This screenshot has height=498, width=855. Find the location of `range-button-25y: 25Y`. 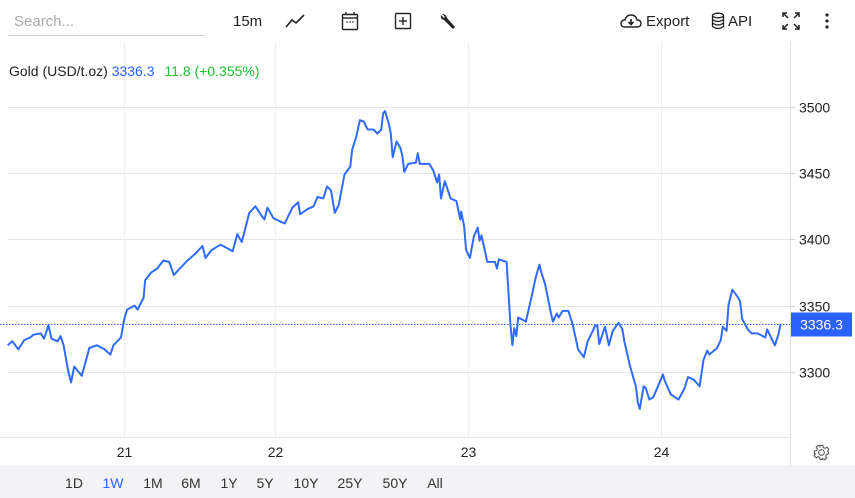

range-button-25y: 25Y is located at coordinates (350, 483).